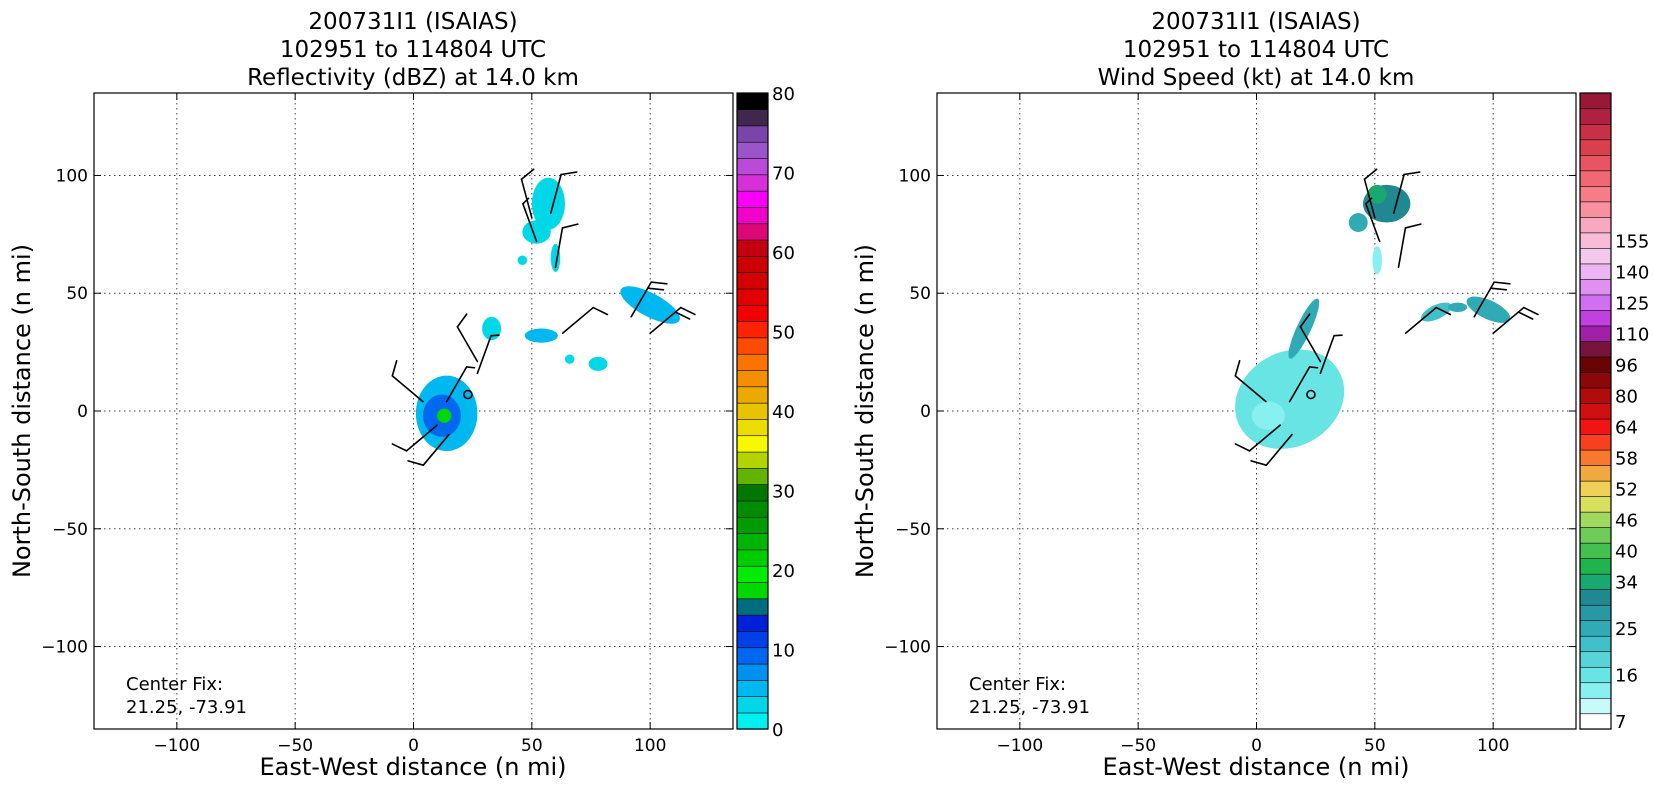  What do you see at coordinates (783, 333) in the screenshot?
I see `colorbar-tick-label: 50` at bounding box center [783, 333].